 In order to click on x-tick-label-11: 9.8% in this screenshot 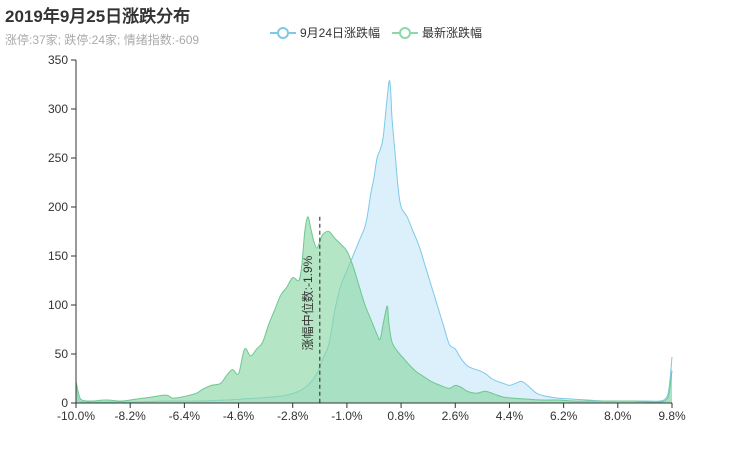, I will do `click(672, 416)`.